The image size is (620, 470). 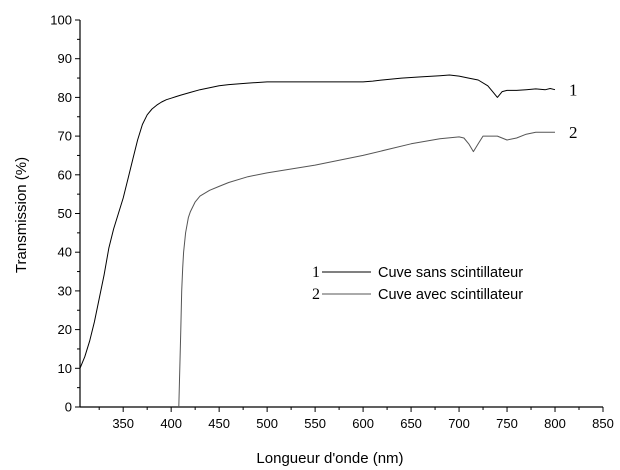 What do you see at coordinates (65, 329) in the screenshot?
I see `y-tick-label: 20` at bounding box center [65, 329].